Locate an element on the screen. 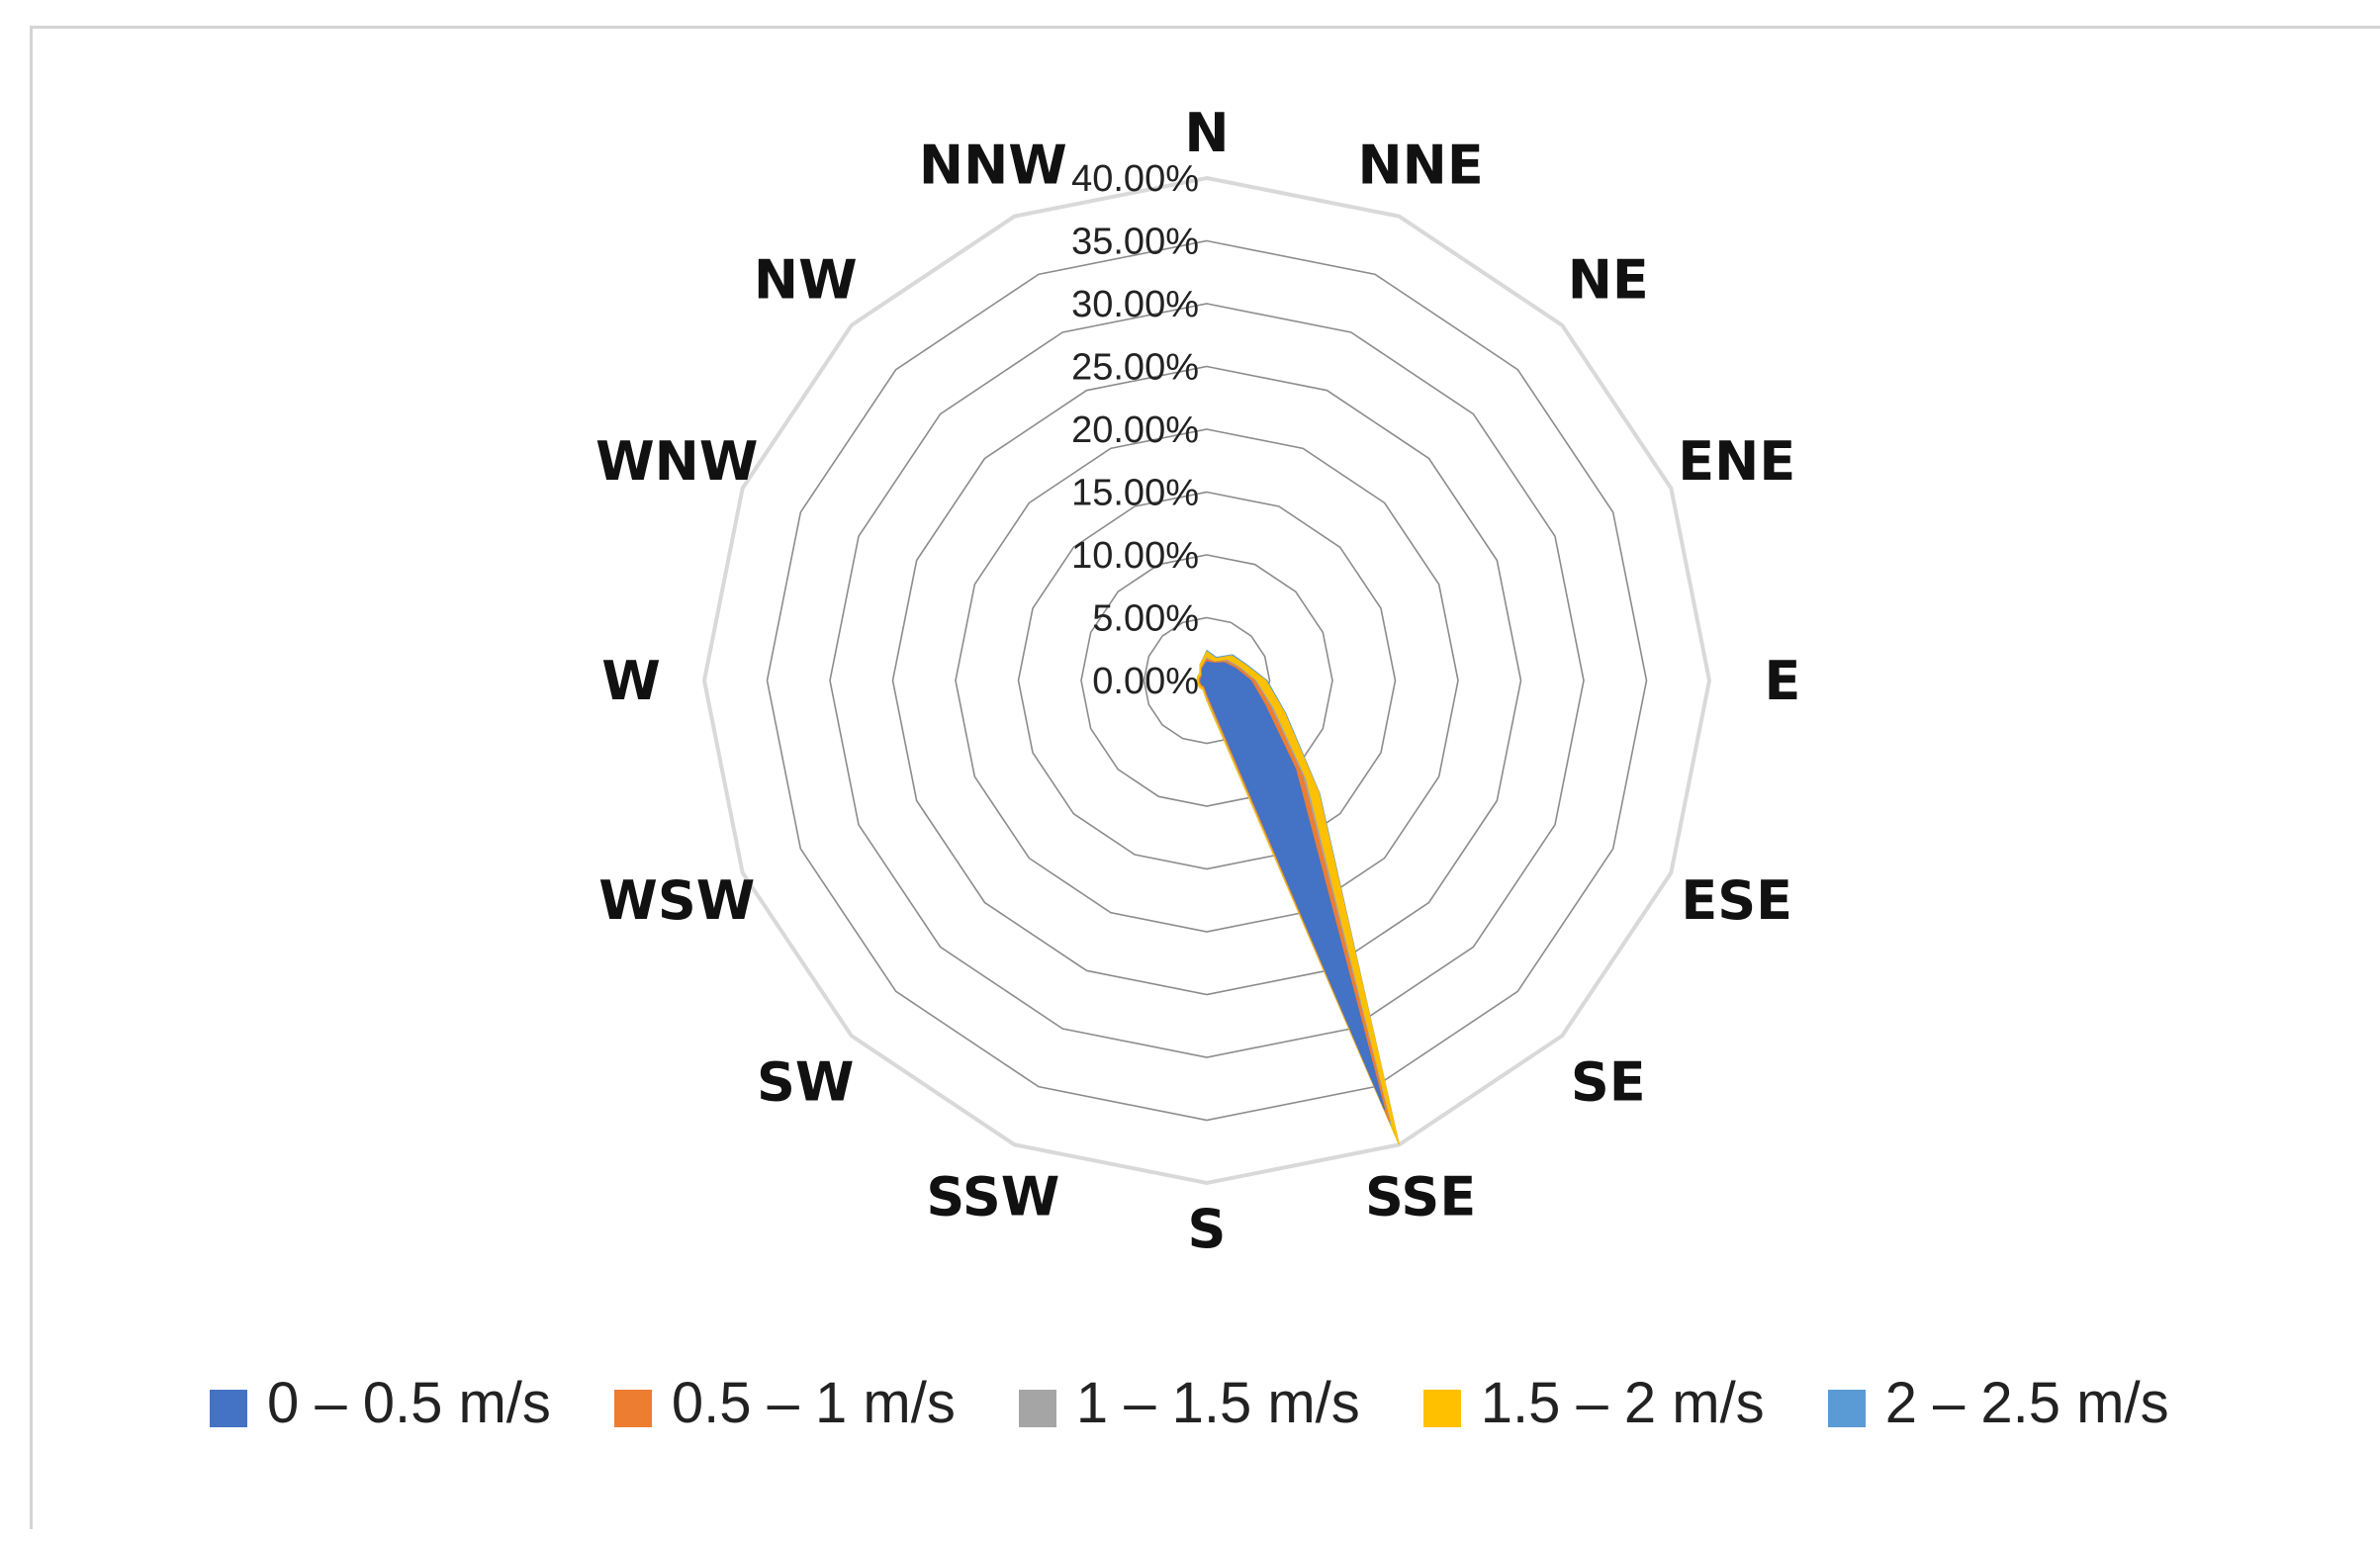 The height and width of the screenshot is (1543, 2380). legend-item: 2 – 2.5 m/s is located at coordinates (1998, 1403).